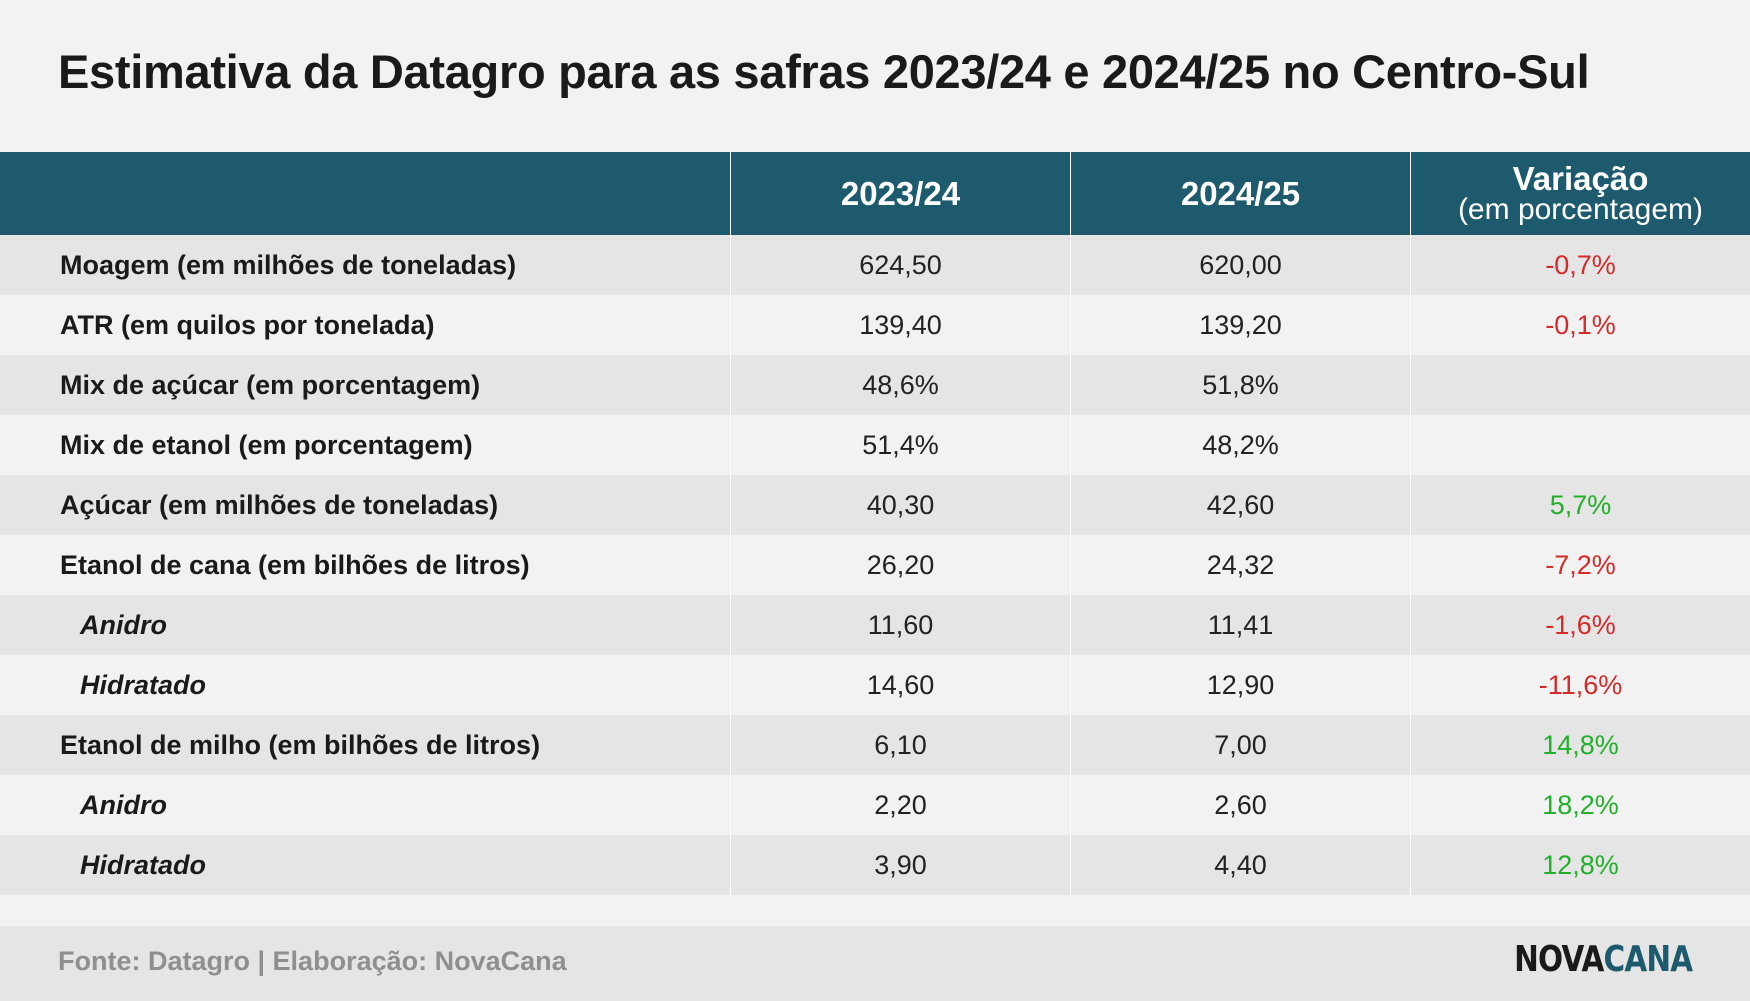  Describe the element at coordinates (900, 565) in the screenshot. I see `value-2023-24: 26,20` at that location.